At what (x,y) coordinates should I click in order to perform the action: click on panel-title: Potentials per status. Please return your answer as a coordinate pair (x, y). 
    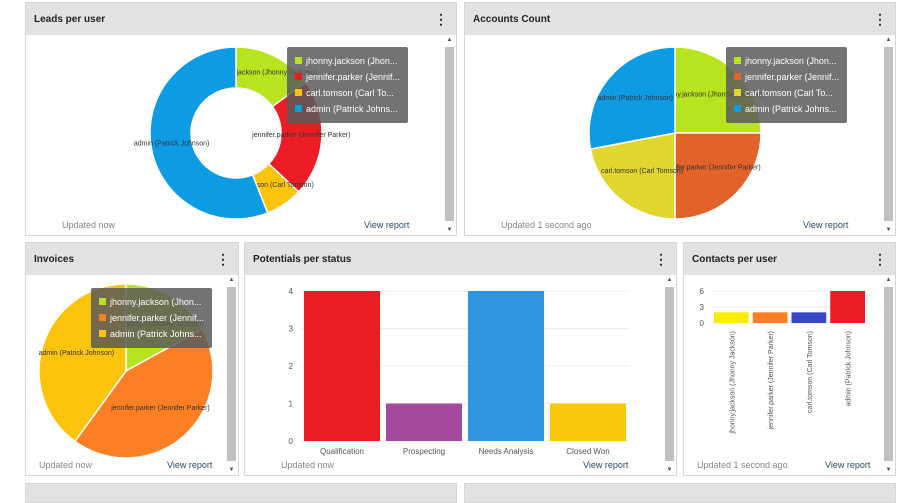
    Looking at the image, I should click on (302, 259).